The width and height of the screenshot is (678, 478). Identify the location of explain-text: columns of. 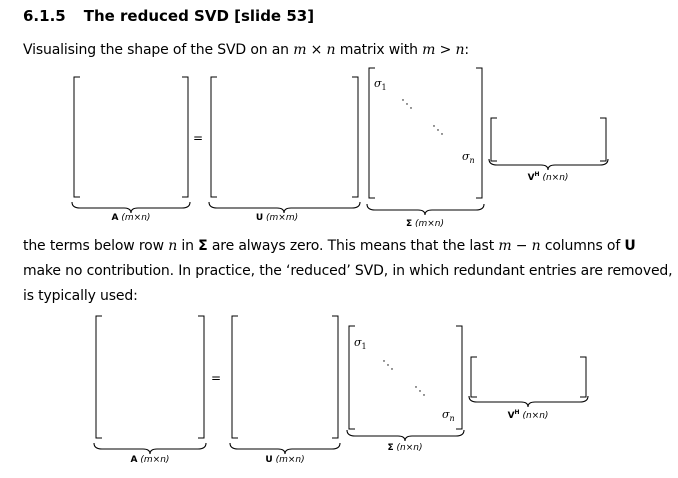
(582, 246).